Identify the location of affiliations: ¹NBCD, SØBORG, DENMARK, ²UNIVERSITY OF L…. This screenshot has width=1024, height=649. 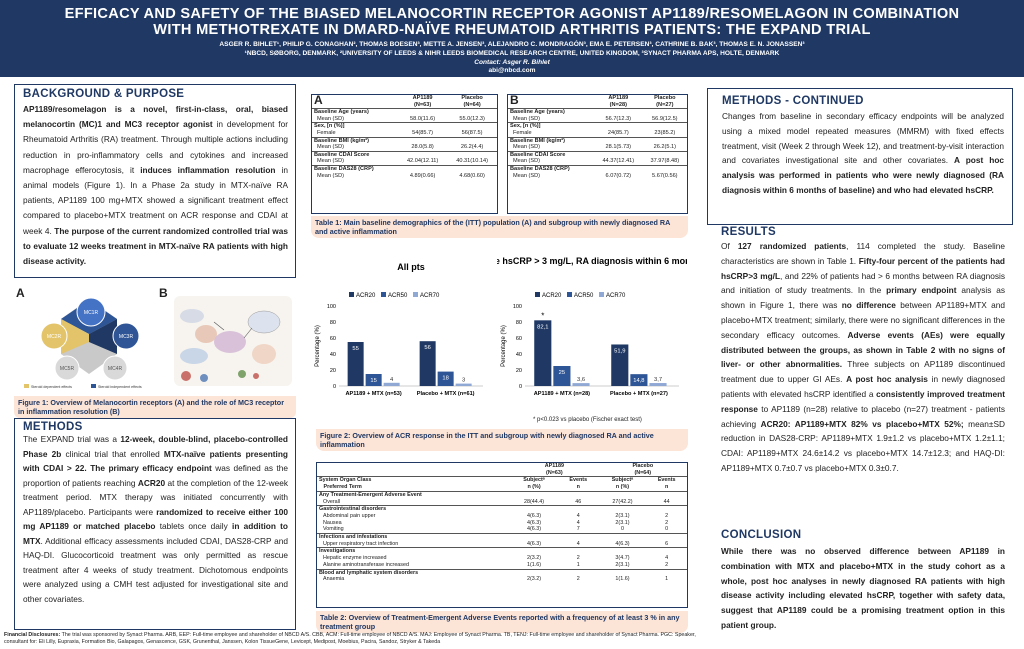
(512, 53).